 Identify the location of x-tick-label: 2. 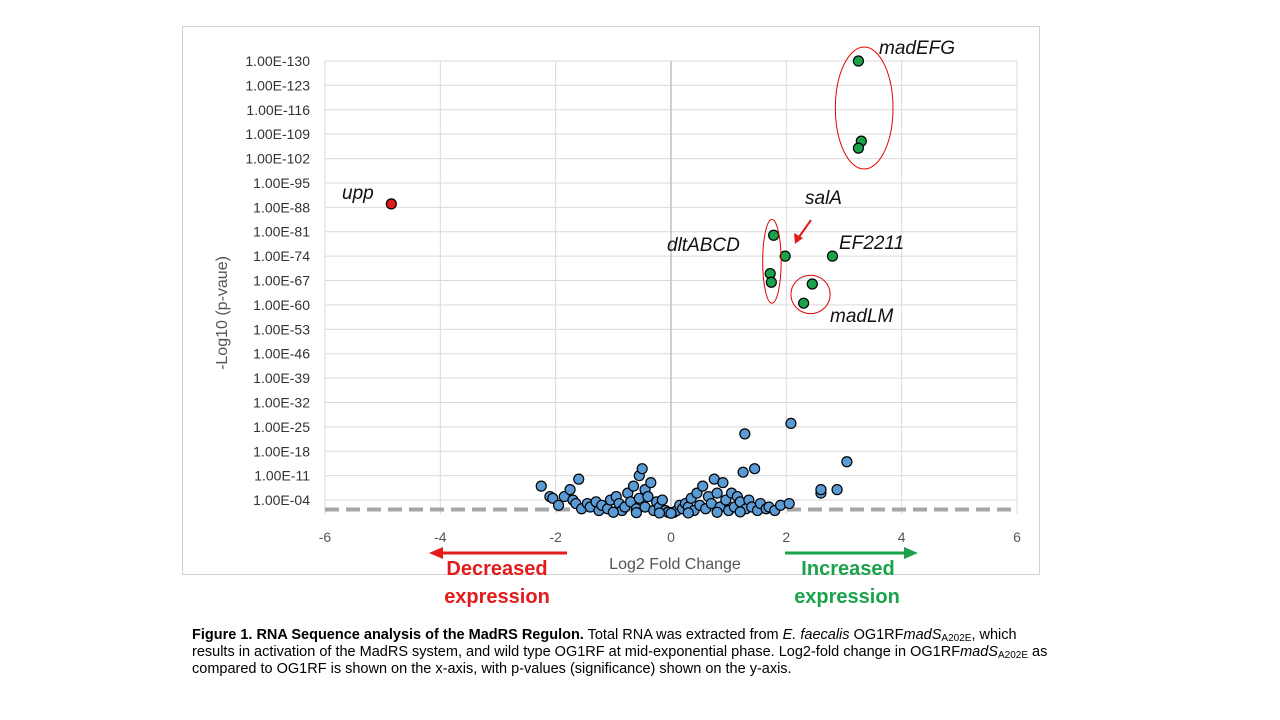
(786, 537).